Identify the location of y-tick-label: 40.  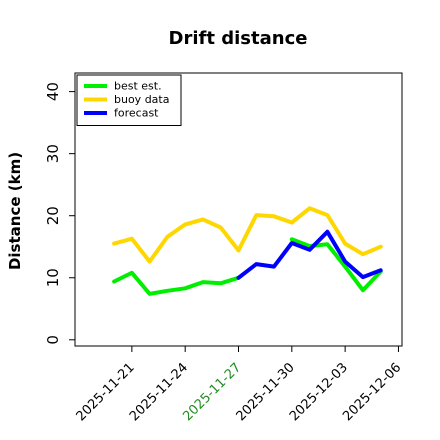
(53, 91).